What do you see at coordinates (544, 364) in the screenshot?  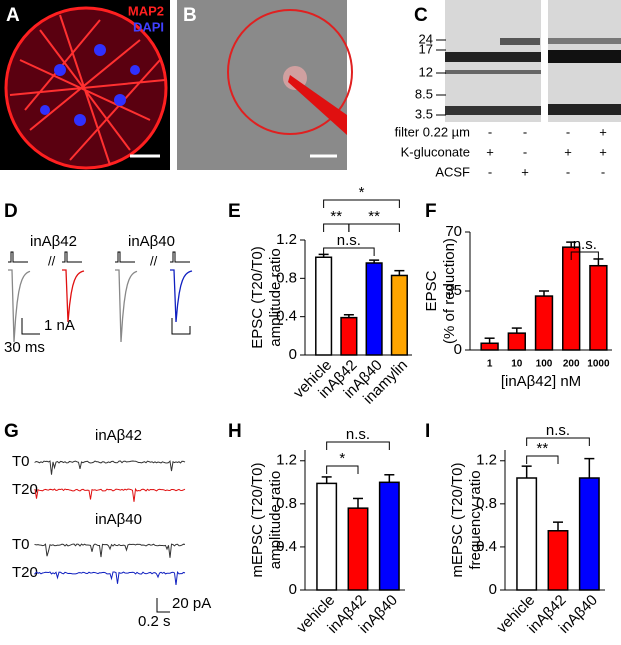 I see `x-tick-label: 100` at bounding box center [544, 364].